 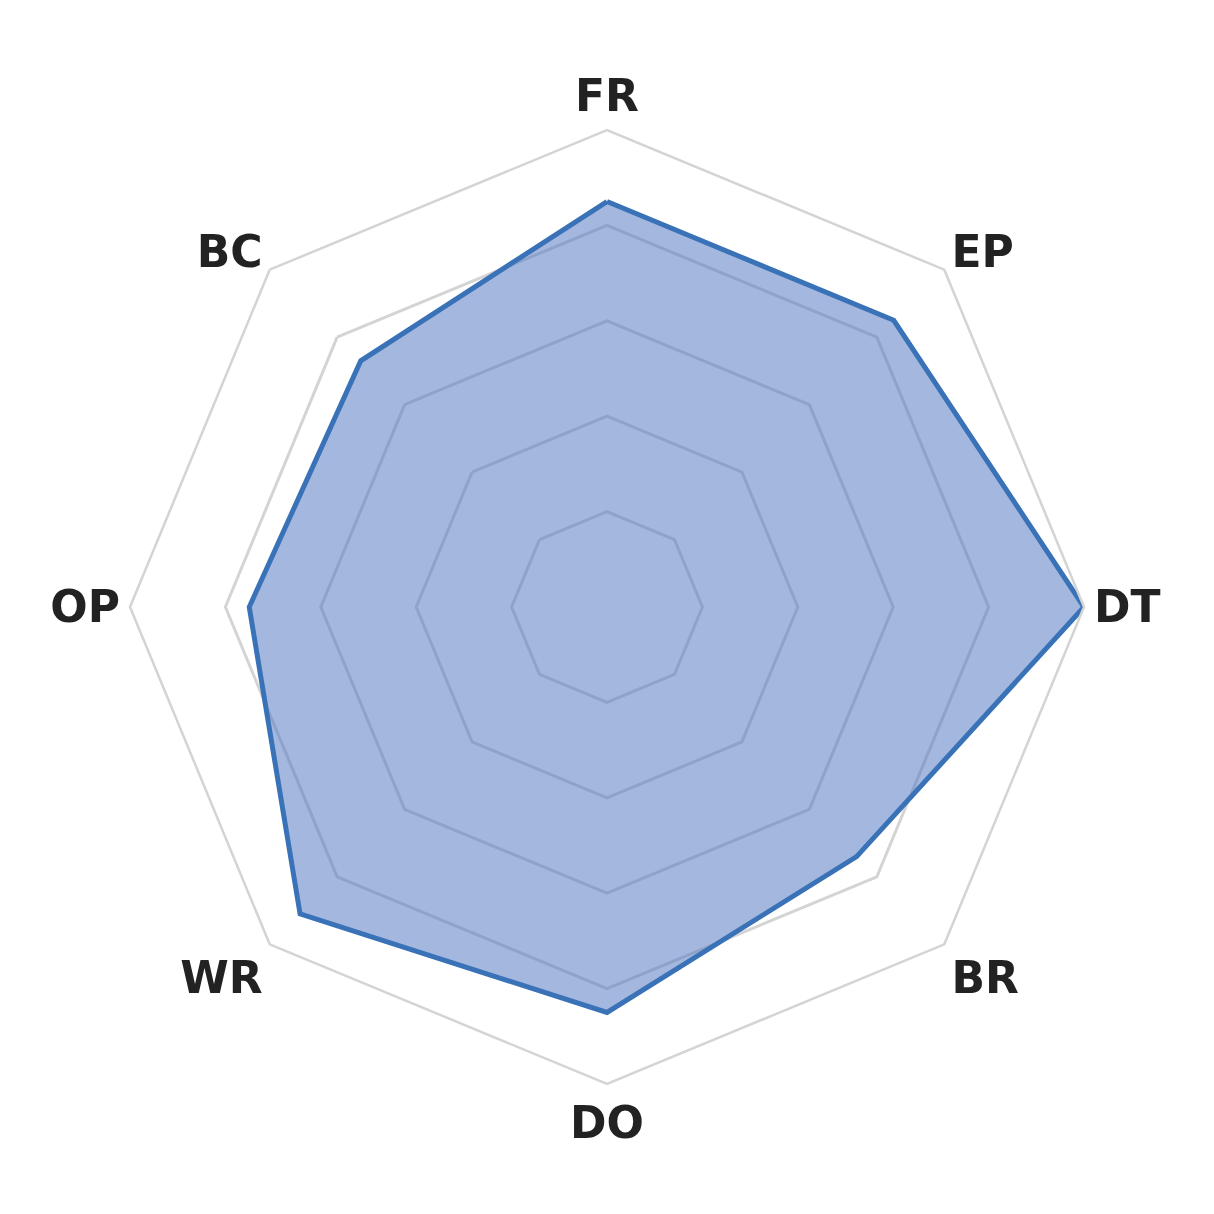 What do you see at coordinates (607, 96) in the screenshot?
I see `spoke-label: FR` at bounding box center [607, 96].